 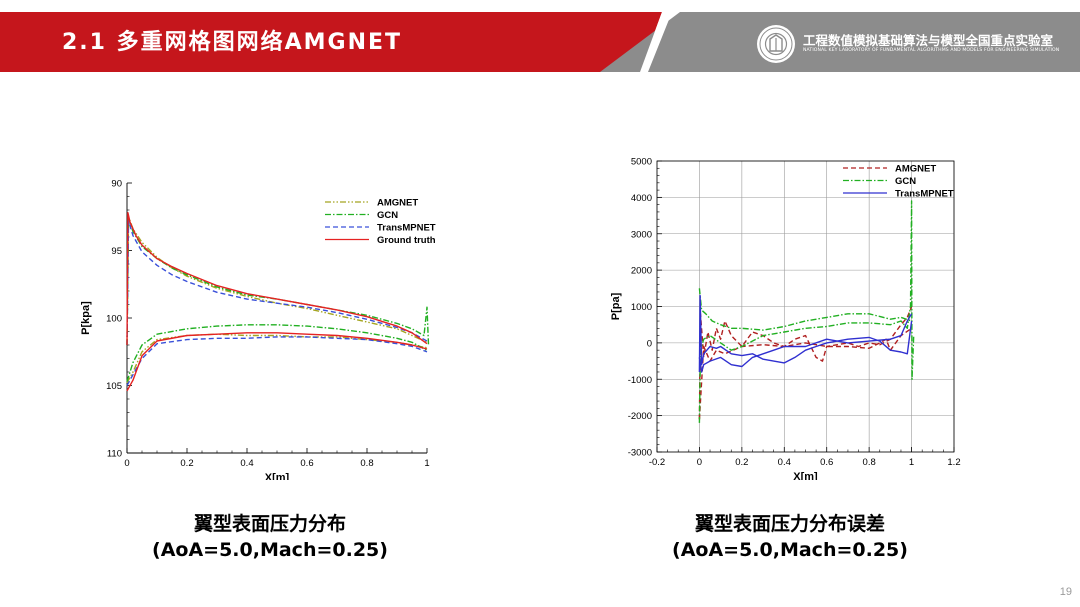 What do you see at coordinates (805, 373) in the screenshot?
I see `series-line-amgnet-lower` at bounding box center [805, 373].